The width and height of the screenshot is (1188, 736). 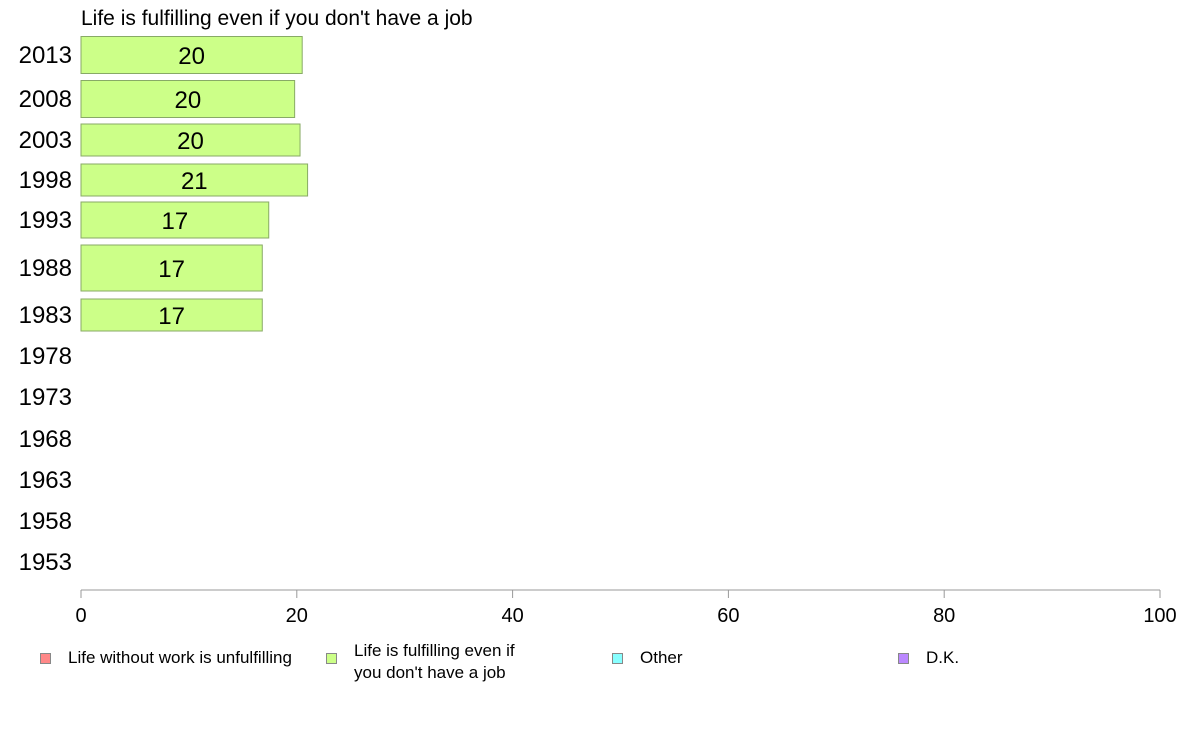 I want to click on y-tick-label-1978: 1978, so click(x=45, y=356).